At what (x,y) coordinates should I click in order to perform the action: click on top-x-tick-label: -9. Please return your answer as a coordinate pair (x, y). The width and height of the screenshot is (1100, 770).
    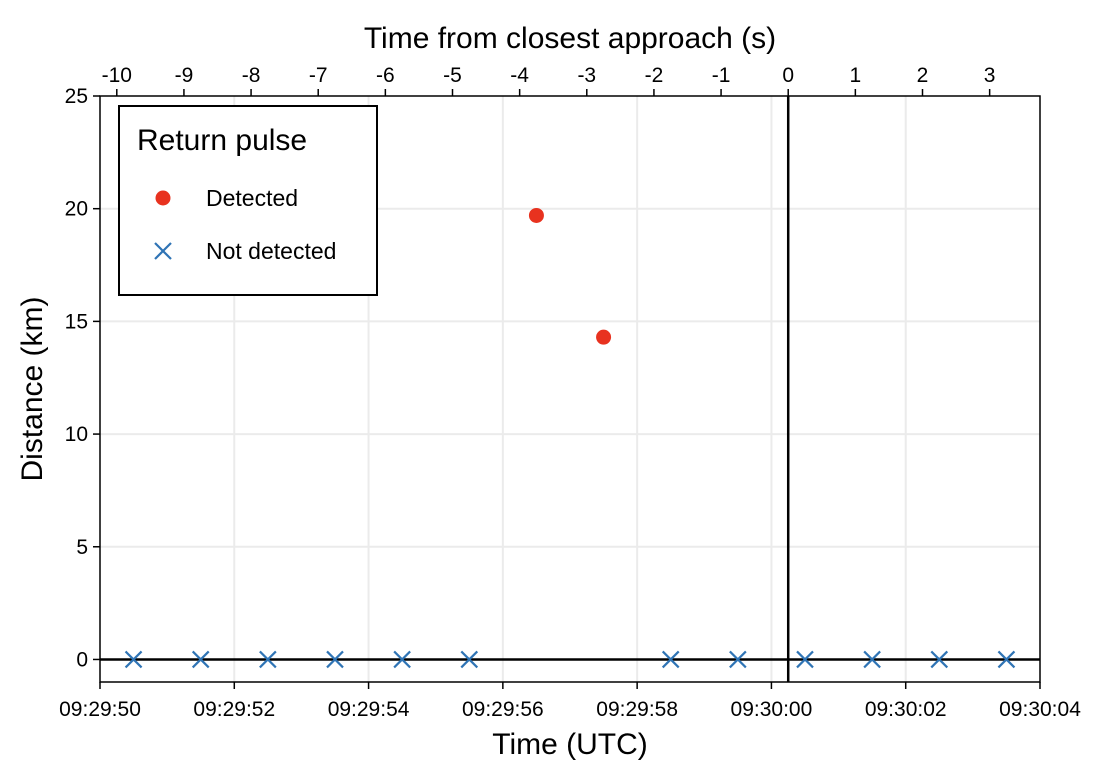
    Looking at the image, I should click on (184, 75).